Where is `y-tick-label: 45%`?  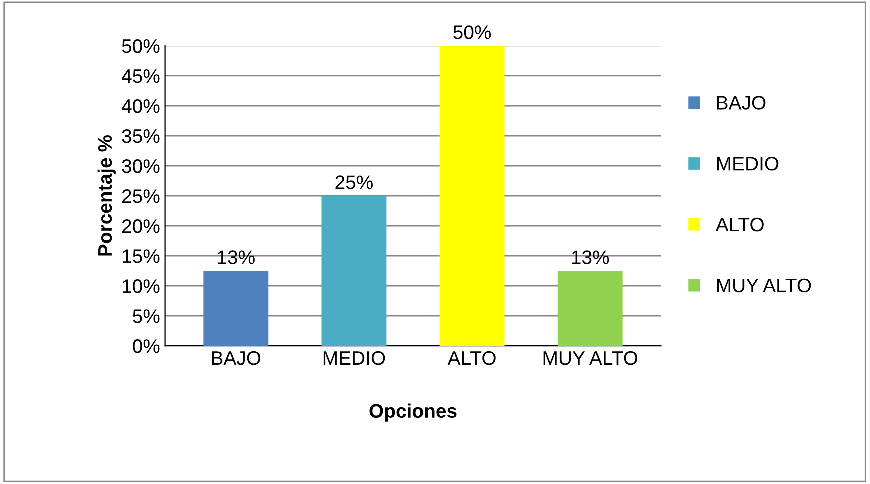
y-tick-label: 45% is located at coordinates (141, 77).